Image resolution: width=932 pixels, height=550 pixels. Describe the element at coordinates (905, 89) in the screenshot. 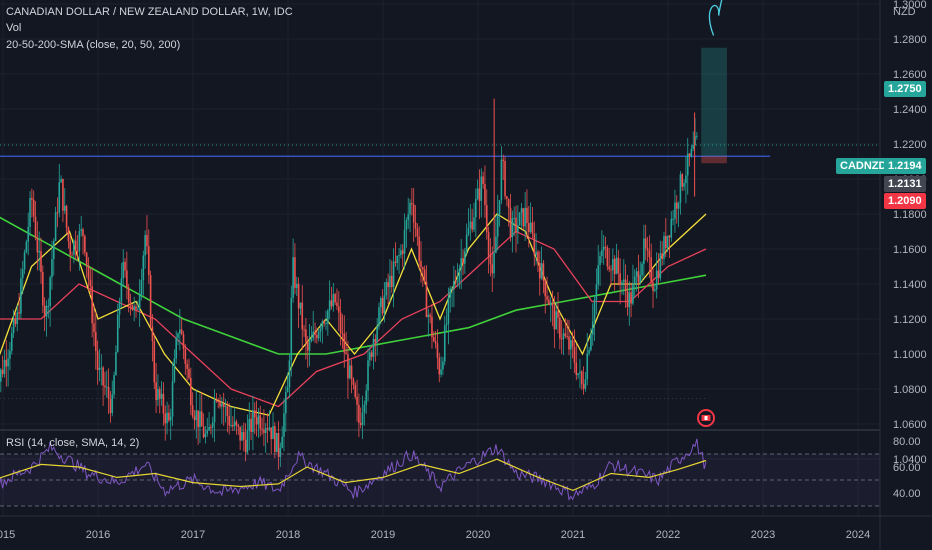

I see `target-price-tag: 1.2750` at that location.